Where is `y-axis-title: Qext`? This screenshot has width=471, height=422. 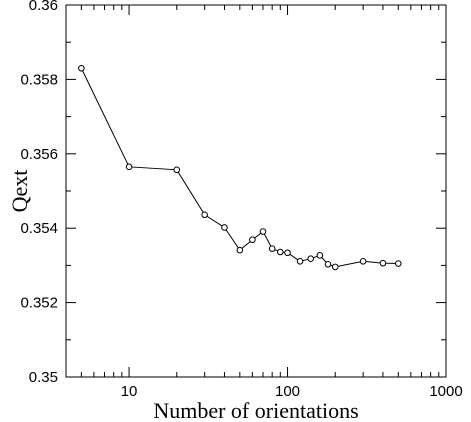
y-axis-title: Qext is located at coordinates (19, 191).